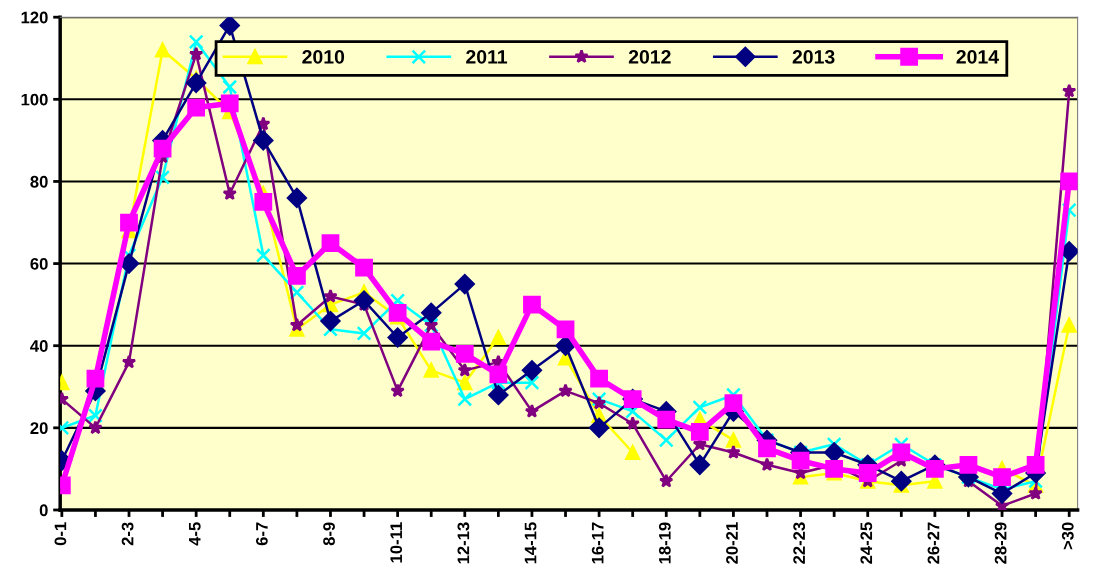 The height and width of the screenshot is (573, 1094). Describe the element at coordinates (60, 534) in the screenshot. I see `x-tick-label: 0-1` at that location.